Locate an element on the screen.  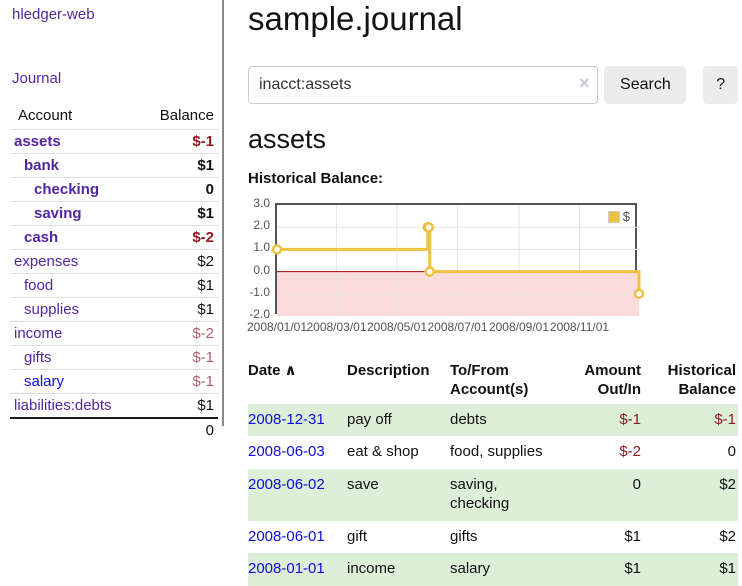
clear-search-icon: × is located at coordinates (584, 83).